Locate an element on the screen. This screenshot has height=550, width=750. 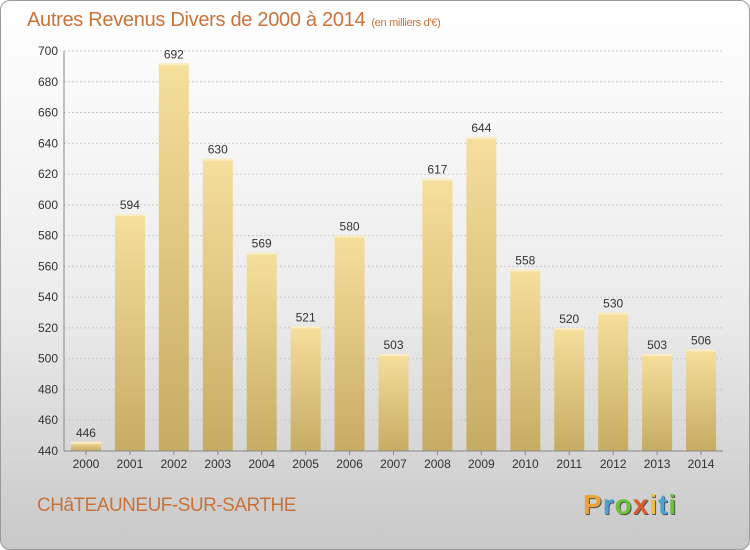
y-tick-label: 480 is located at coordinates (48, 389).